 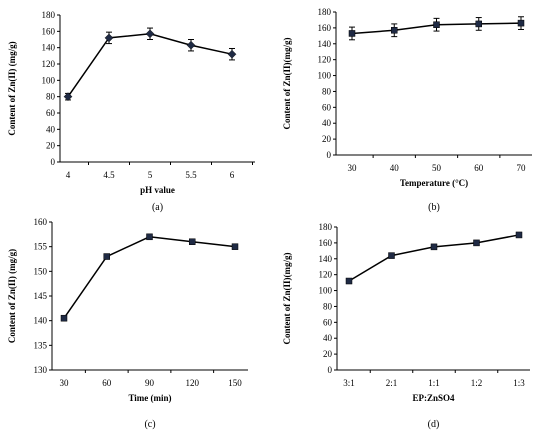 What do you see at coordinates (41, 370) in the screenshot?
I see `y-tick-label: 130` at bounding box center [41, 370].